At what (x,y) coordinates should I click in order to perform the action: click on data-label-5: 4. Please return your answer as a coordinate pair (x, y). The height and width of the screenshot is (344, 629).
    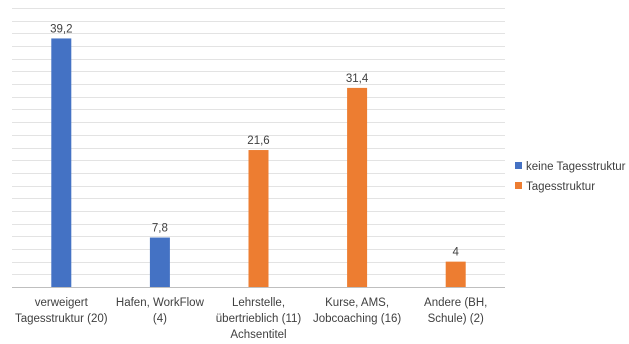
    Looking at the image, I should click on (455, 253).